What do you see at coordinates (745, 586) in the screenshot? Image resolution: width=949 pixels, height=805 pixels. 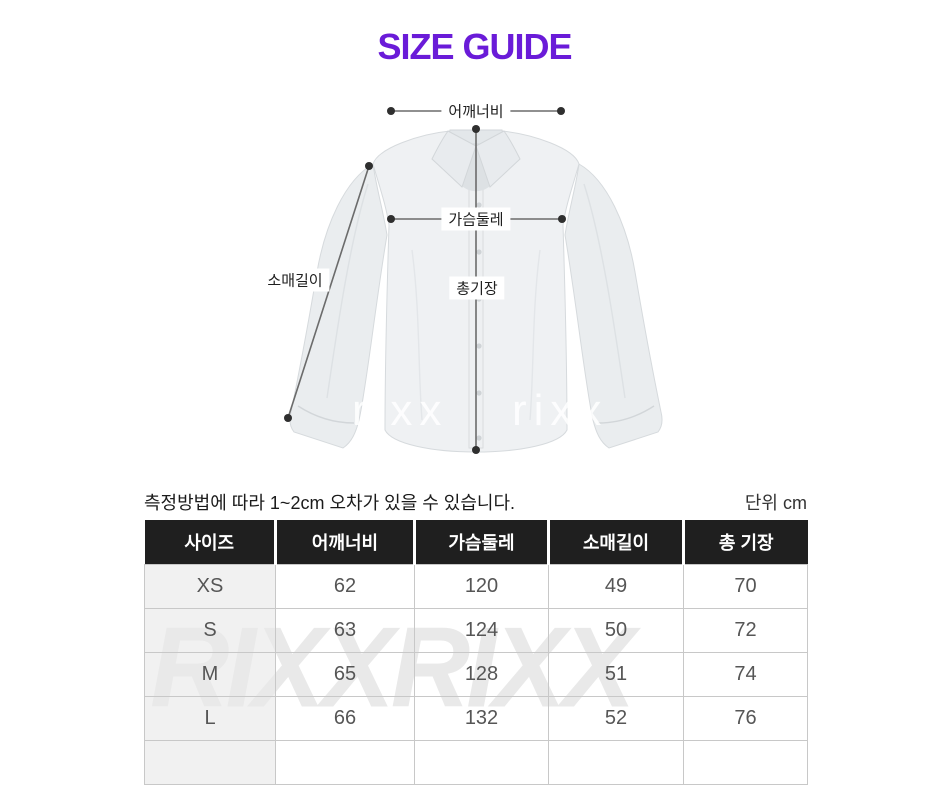 I see `table-cell: 70` at bounding box center [745, 586].